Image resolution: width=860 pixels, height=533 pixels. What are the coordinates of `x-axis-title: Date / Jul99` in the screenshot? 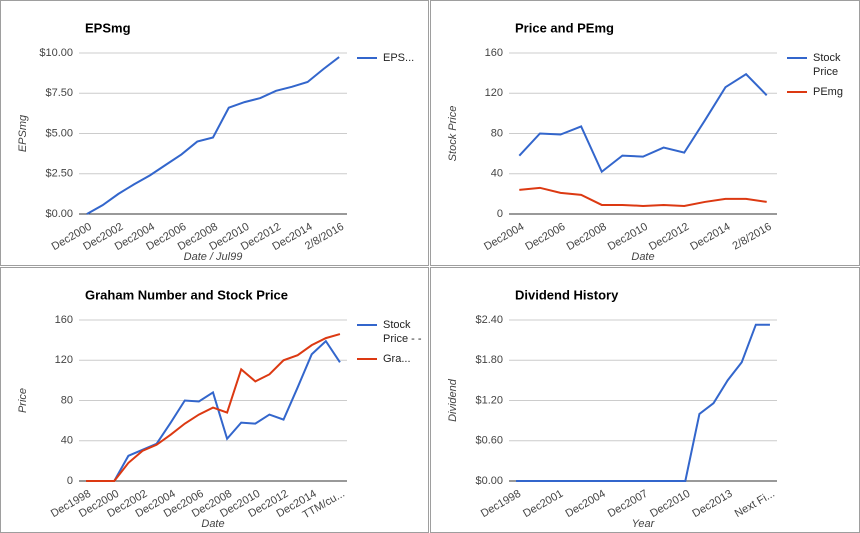 It's located at (213, 257).